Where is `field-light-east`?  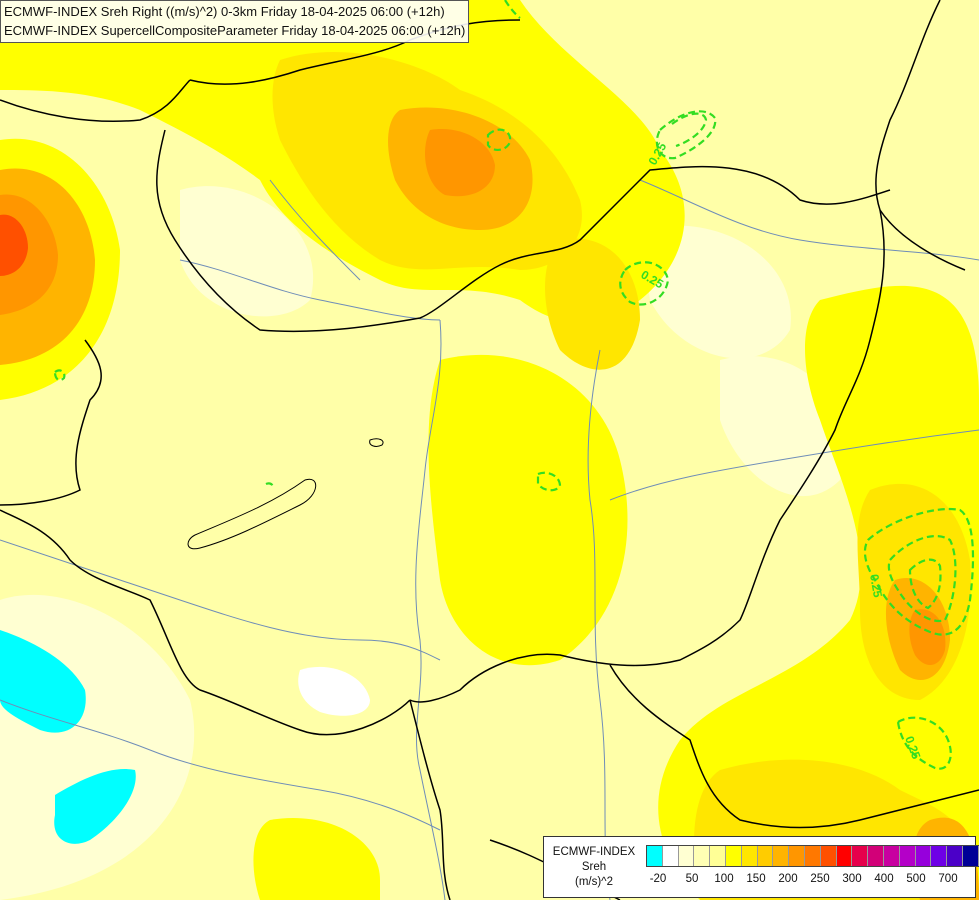
field-light-east is located at coordinates (715, 292).